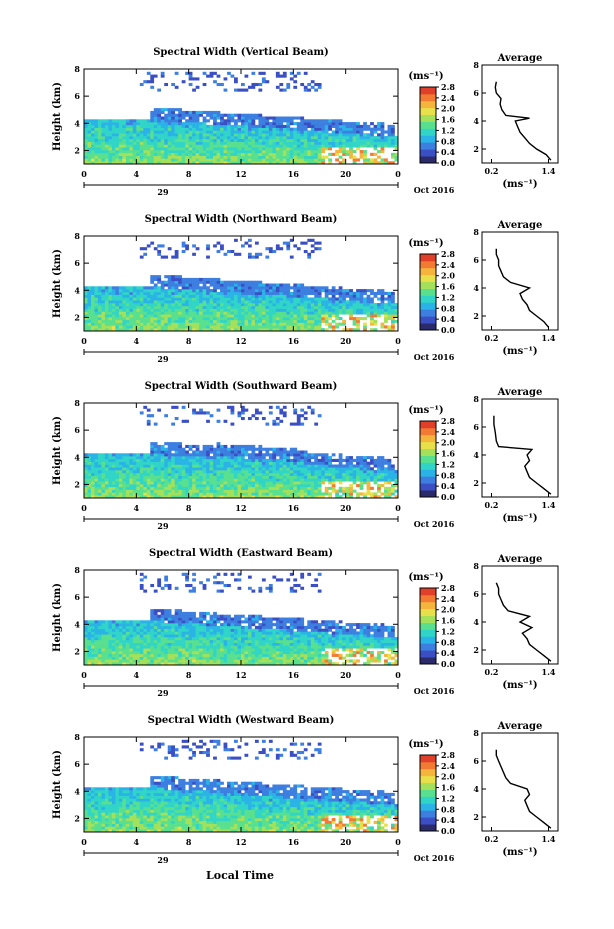  Describe the element at coordinates (163, 359) in the screenshot. I see `day-label: 29` at that location.